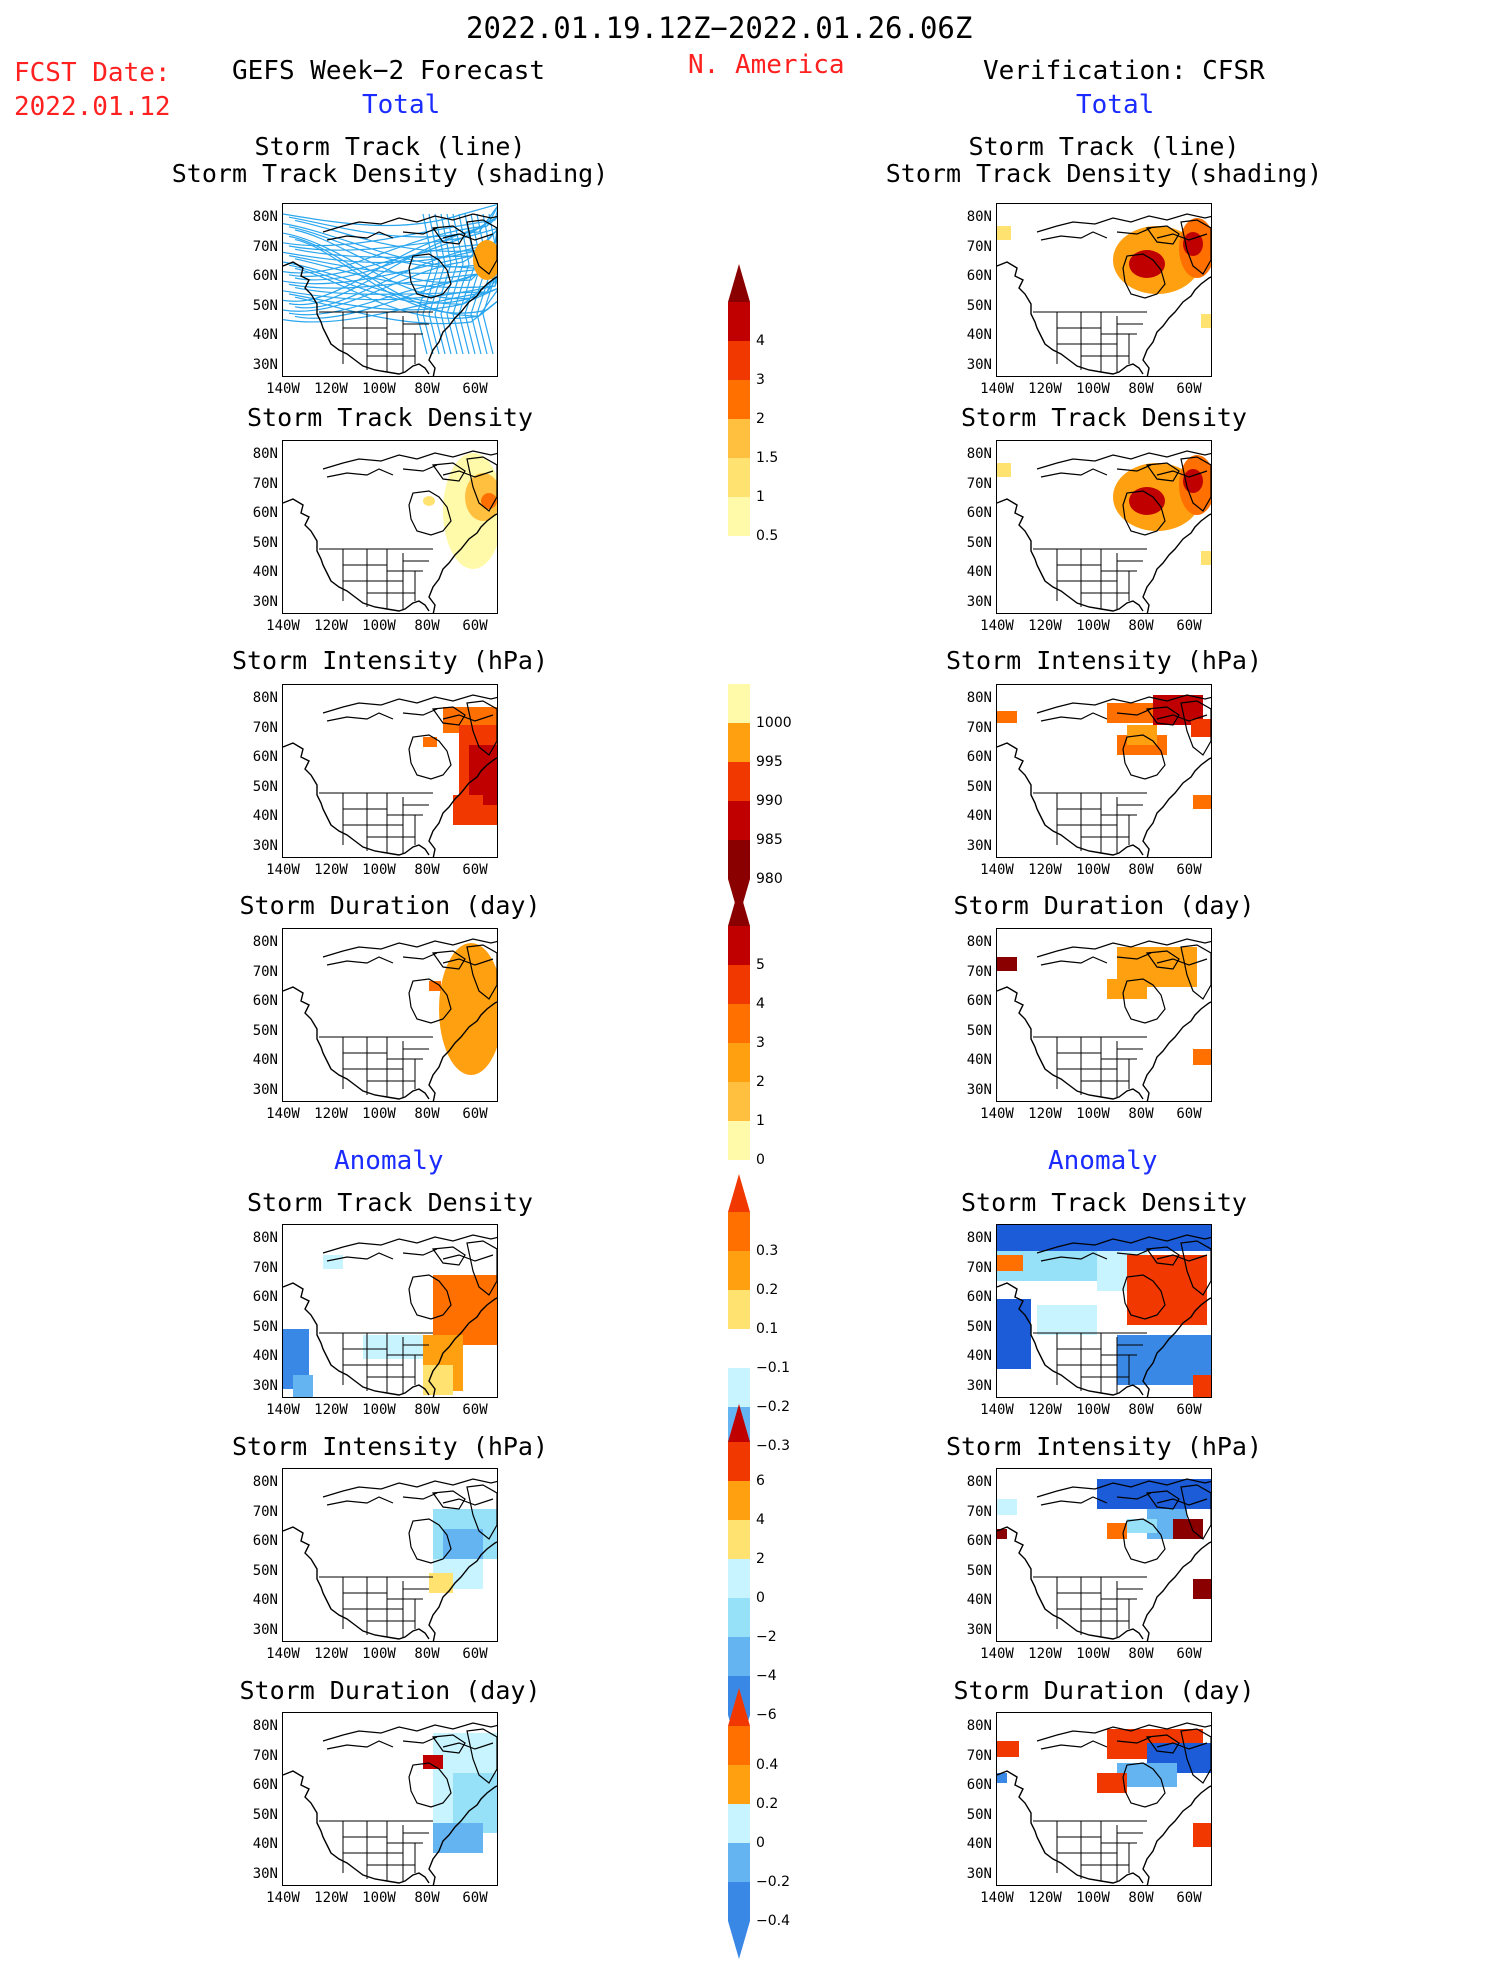  What do you see at coordinates (760, 965) in the screenshot?
I see `colorbar-tick-label: 5` at bounding box center [760, 965].